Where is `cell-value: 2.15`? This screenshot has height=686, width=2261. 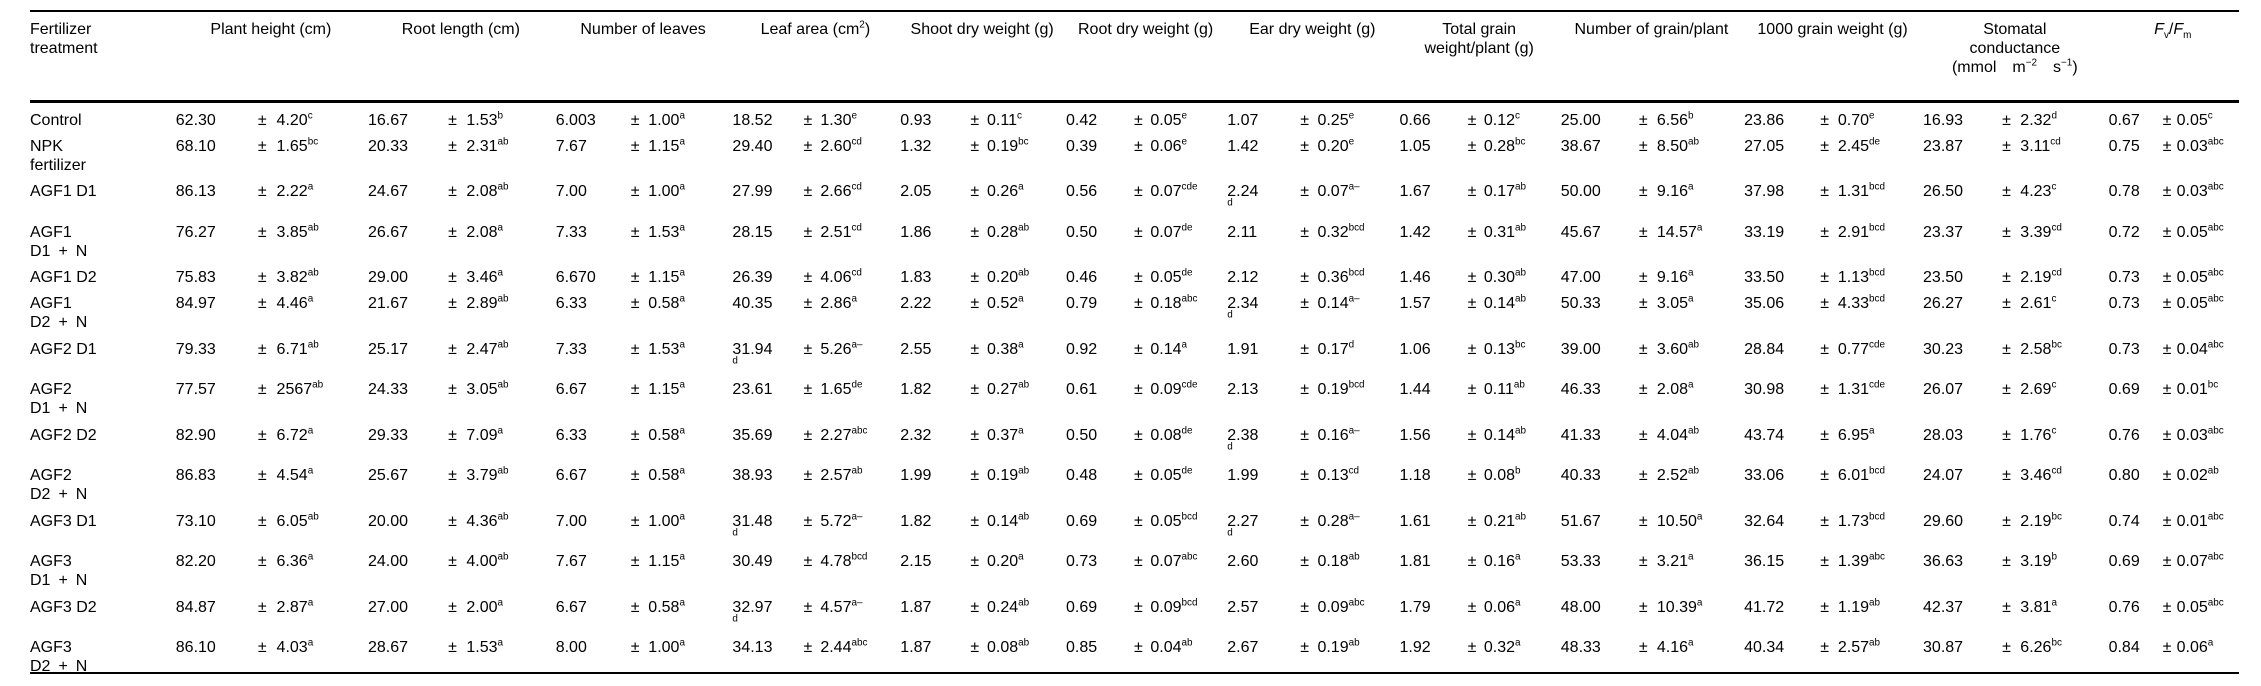 cell-value: 2.15 is located at coordinates (916, 562).